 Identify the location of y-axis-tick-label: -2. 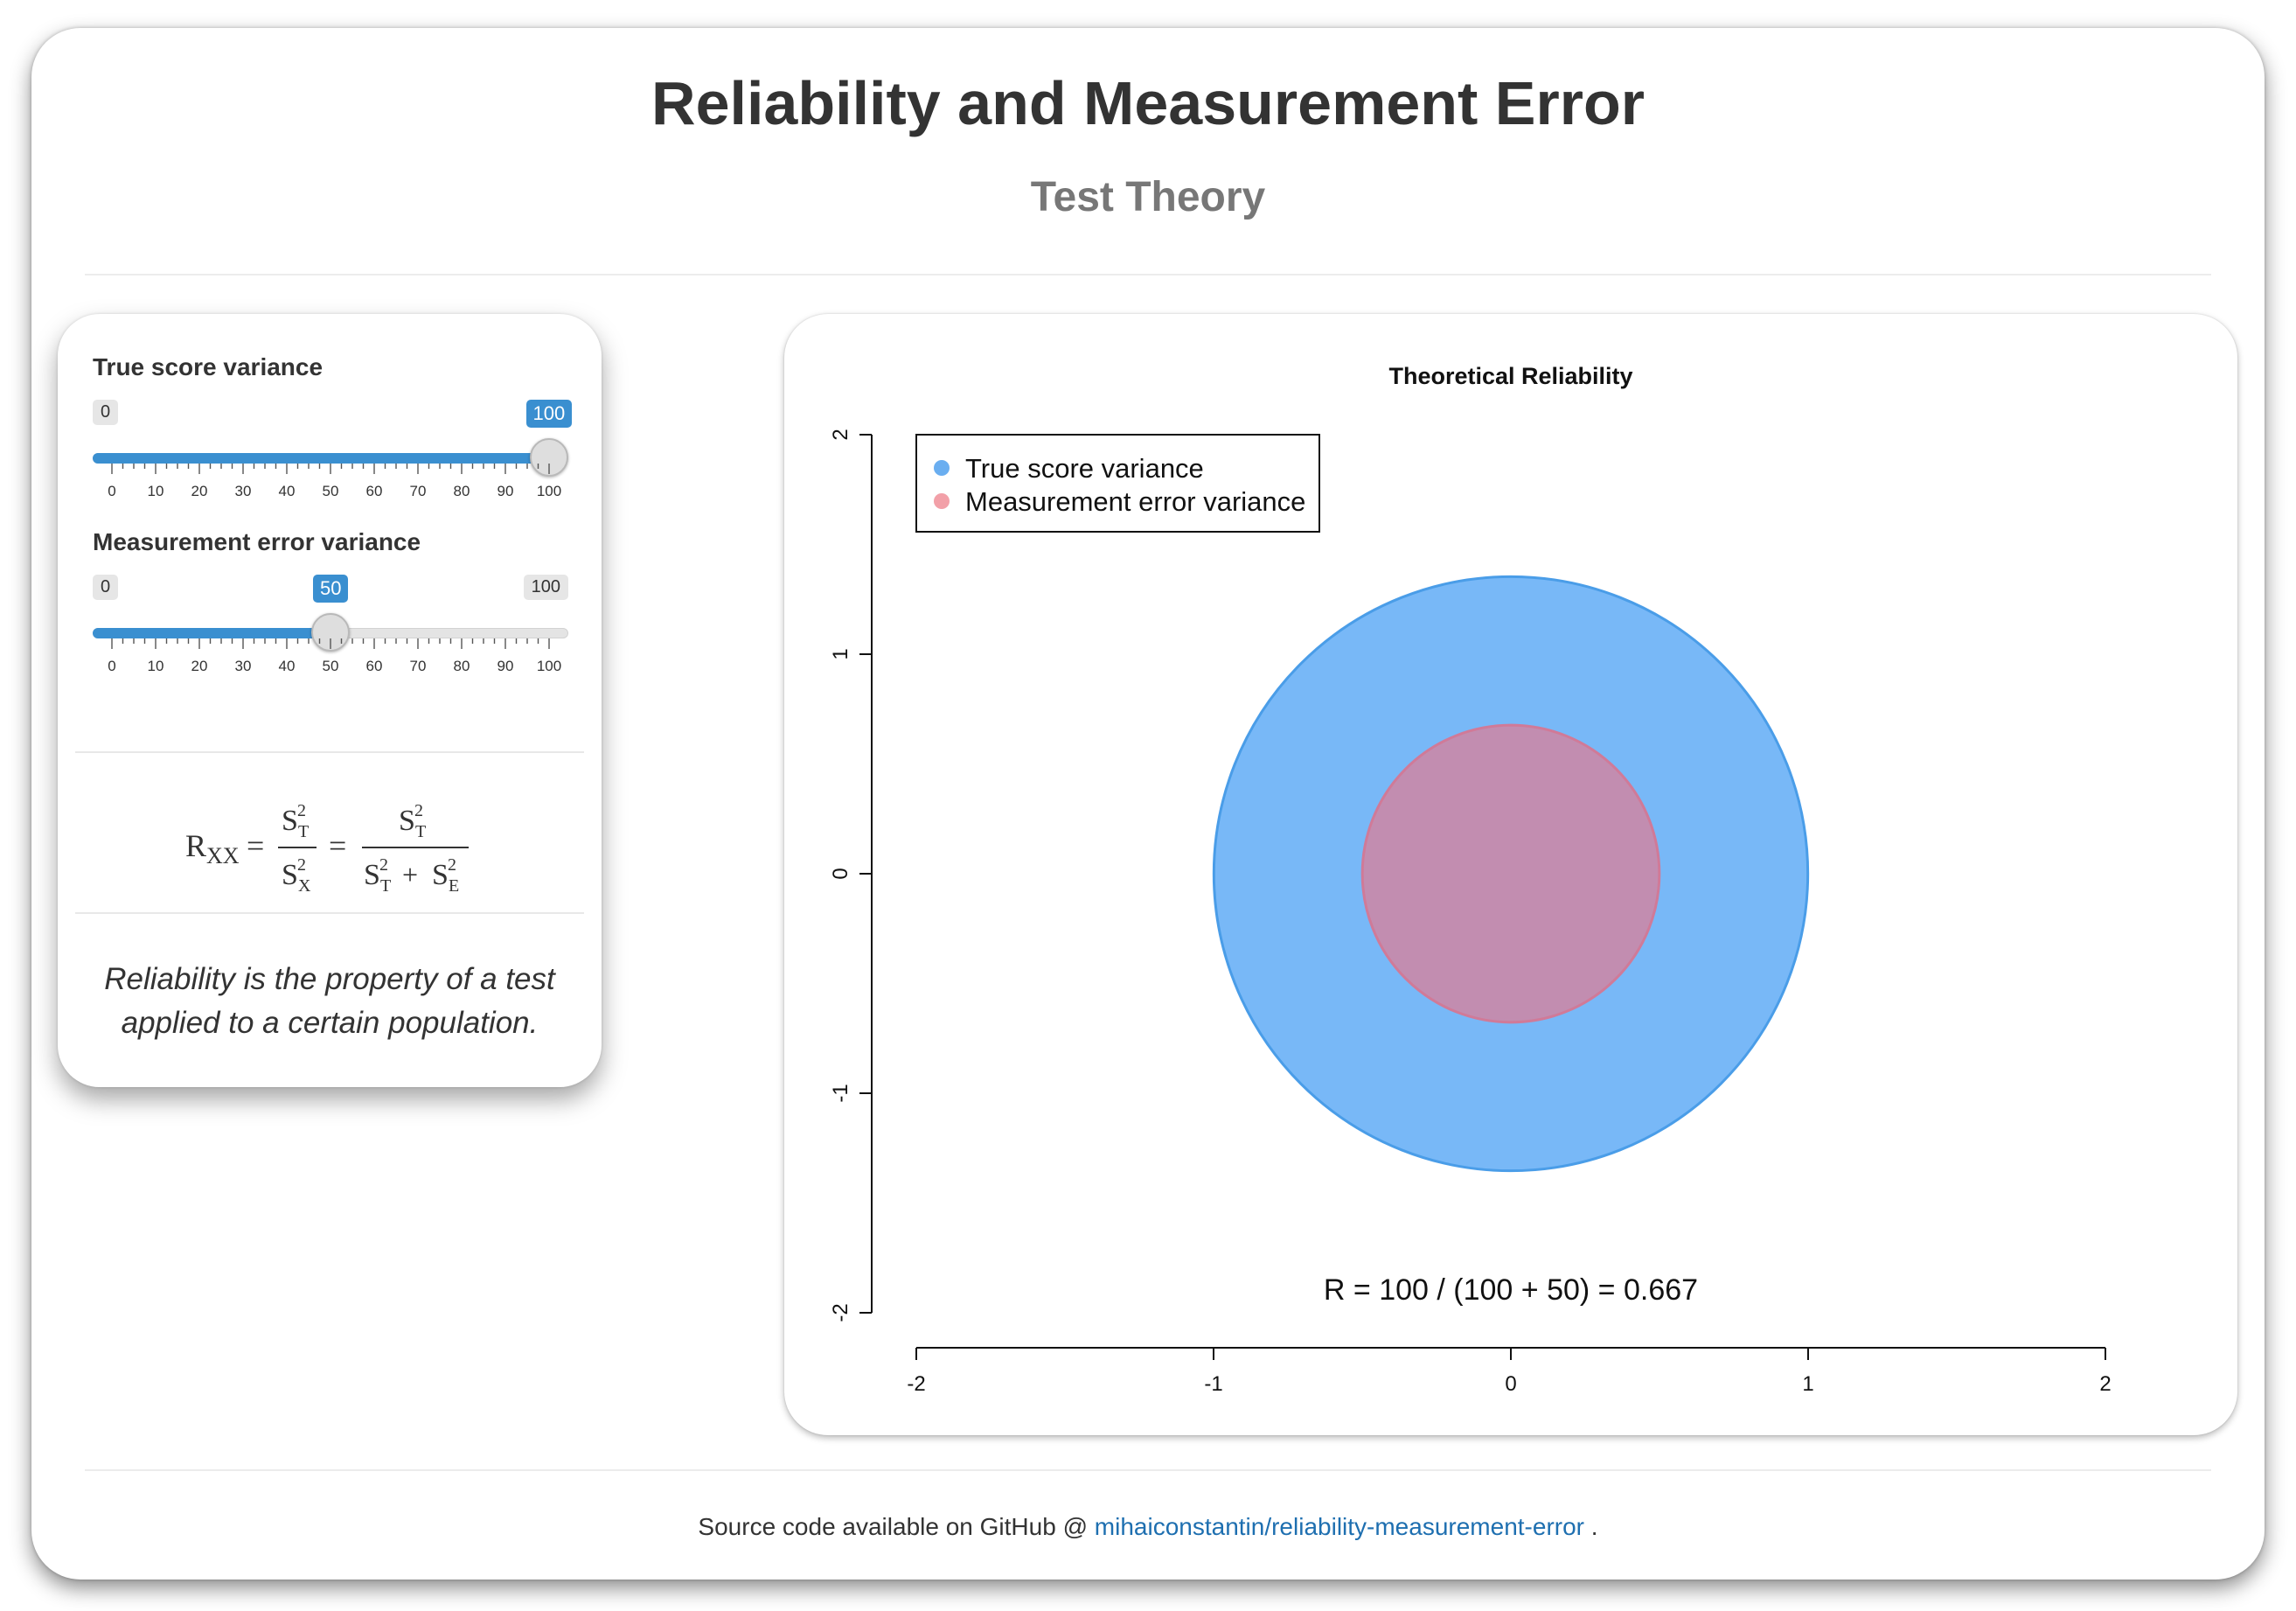
(841, 1313).